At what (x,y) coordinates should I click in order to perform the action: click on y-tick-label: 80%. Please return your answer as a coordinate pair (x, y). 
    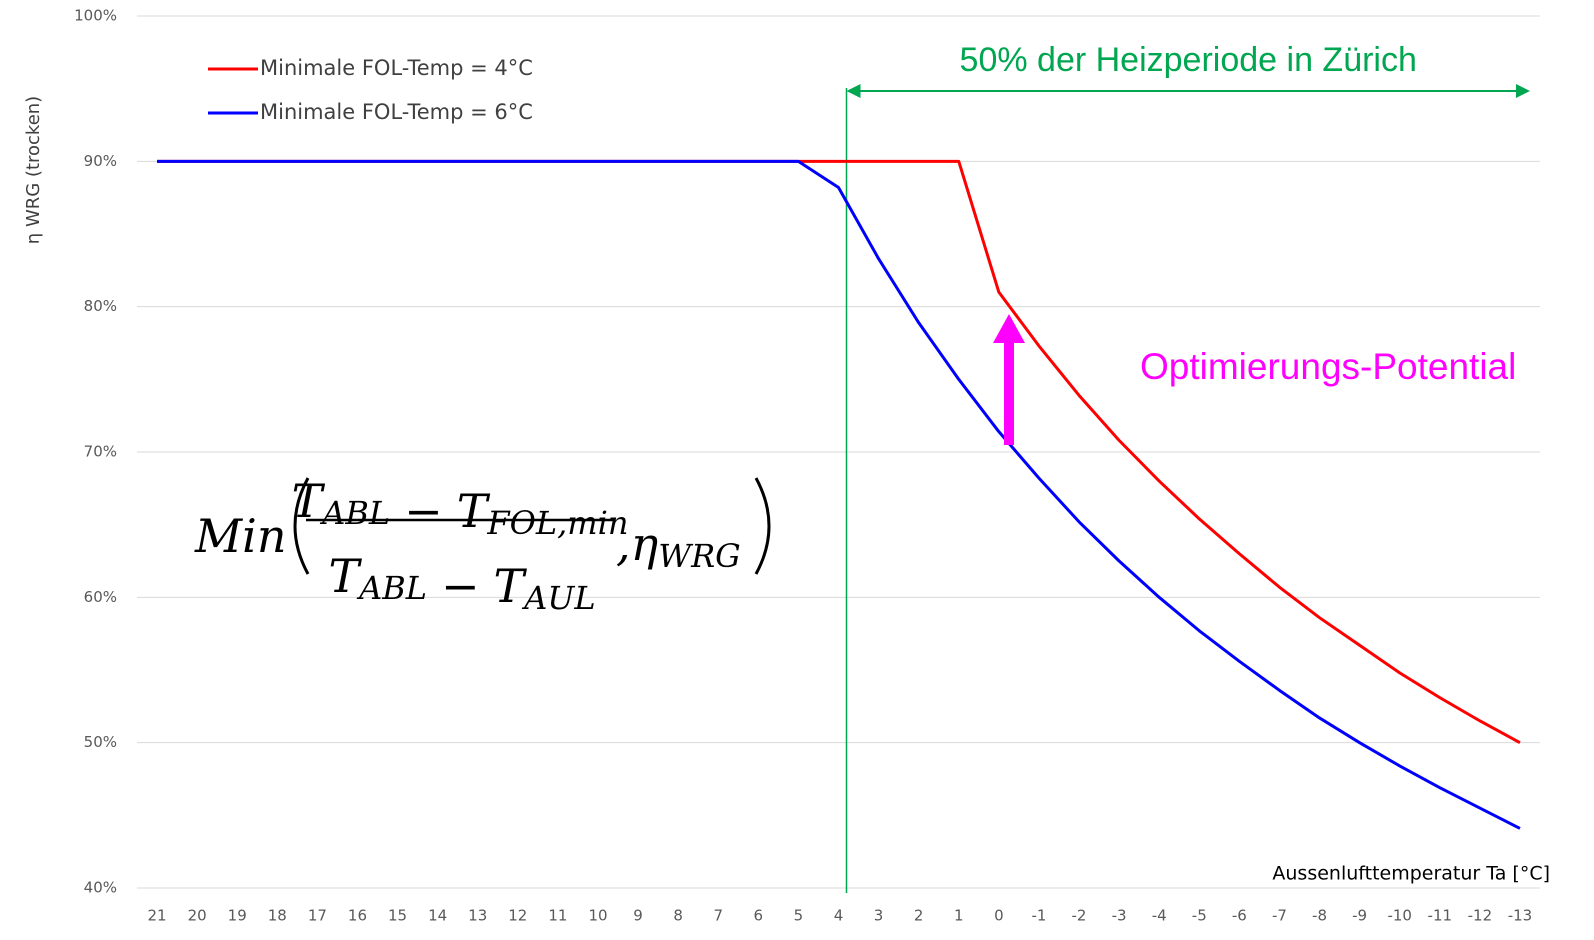
    Looking at the image, I should click on (100, 306).